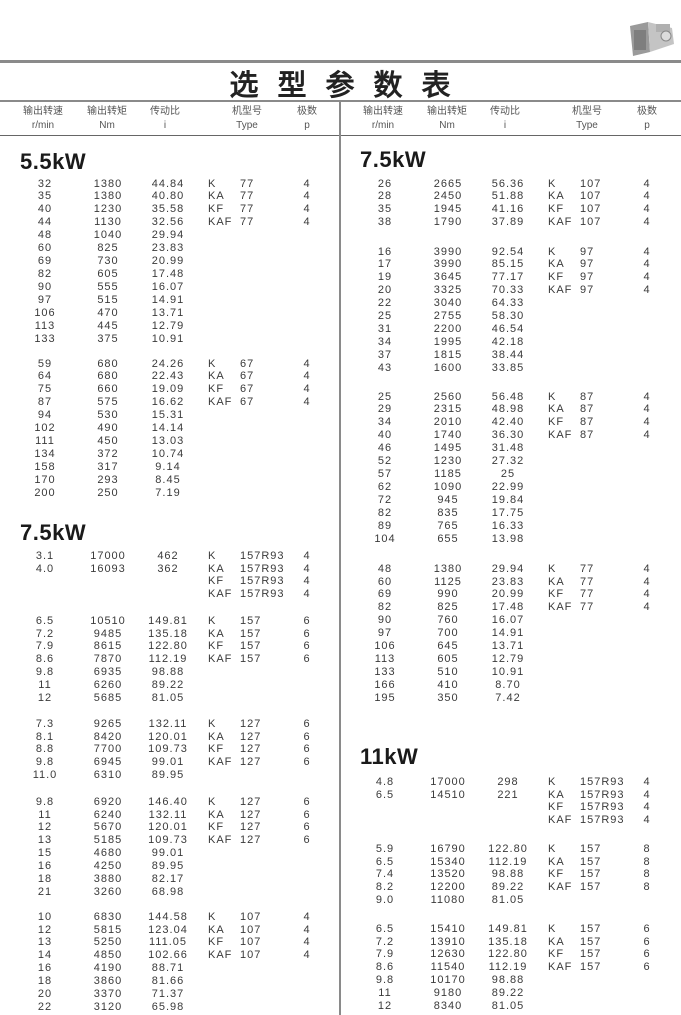 This screenshot has width=681, height=1015. What do you see at coordinates (560, 607) in the screenshot?
I see `type-series-cell: KAF` at bounding box center [560, 607].